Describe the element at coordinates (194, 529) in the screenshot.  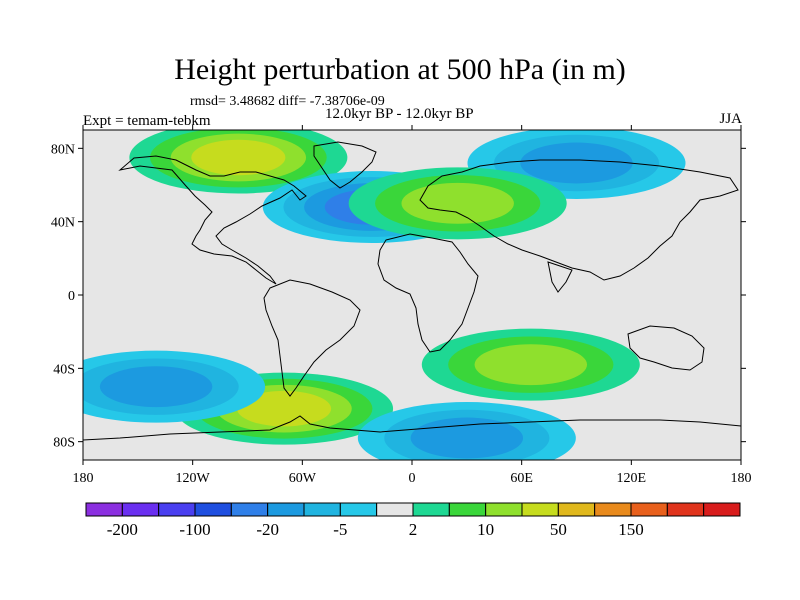
I see `colorbar-label: -100` at that location.